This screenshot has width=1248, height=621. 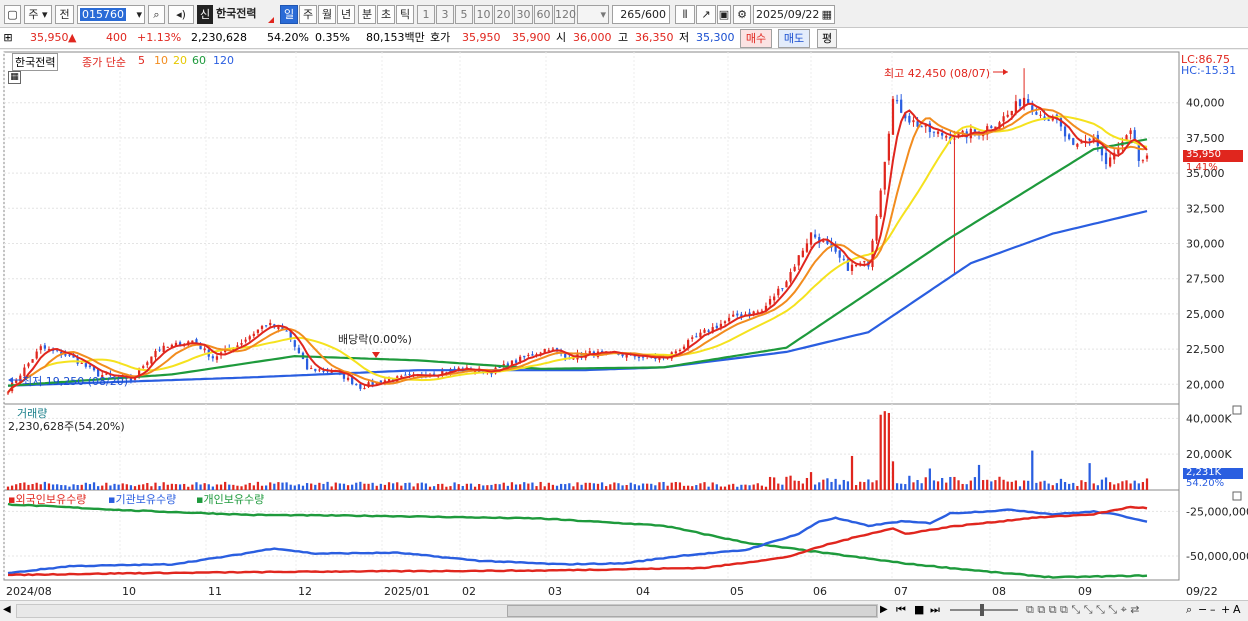 I want to click on market-type-select: 주 ▾, so click(x=38, y=14).